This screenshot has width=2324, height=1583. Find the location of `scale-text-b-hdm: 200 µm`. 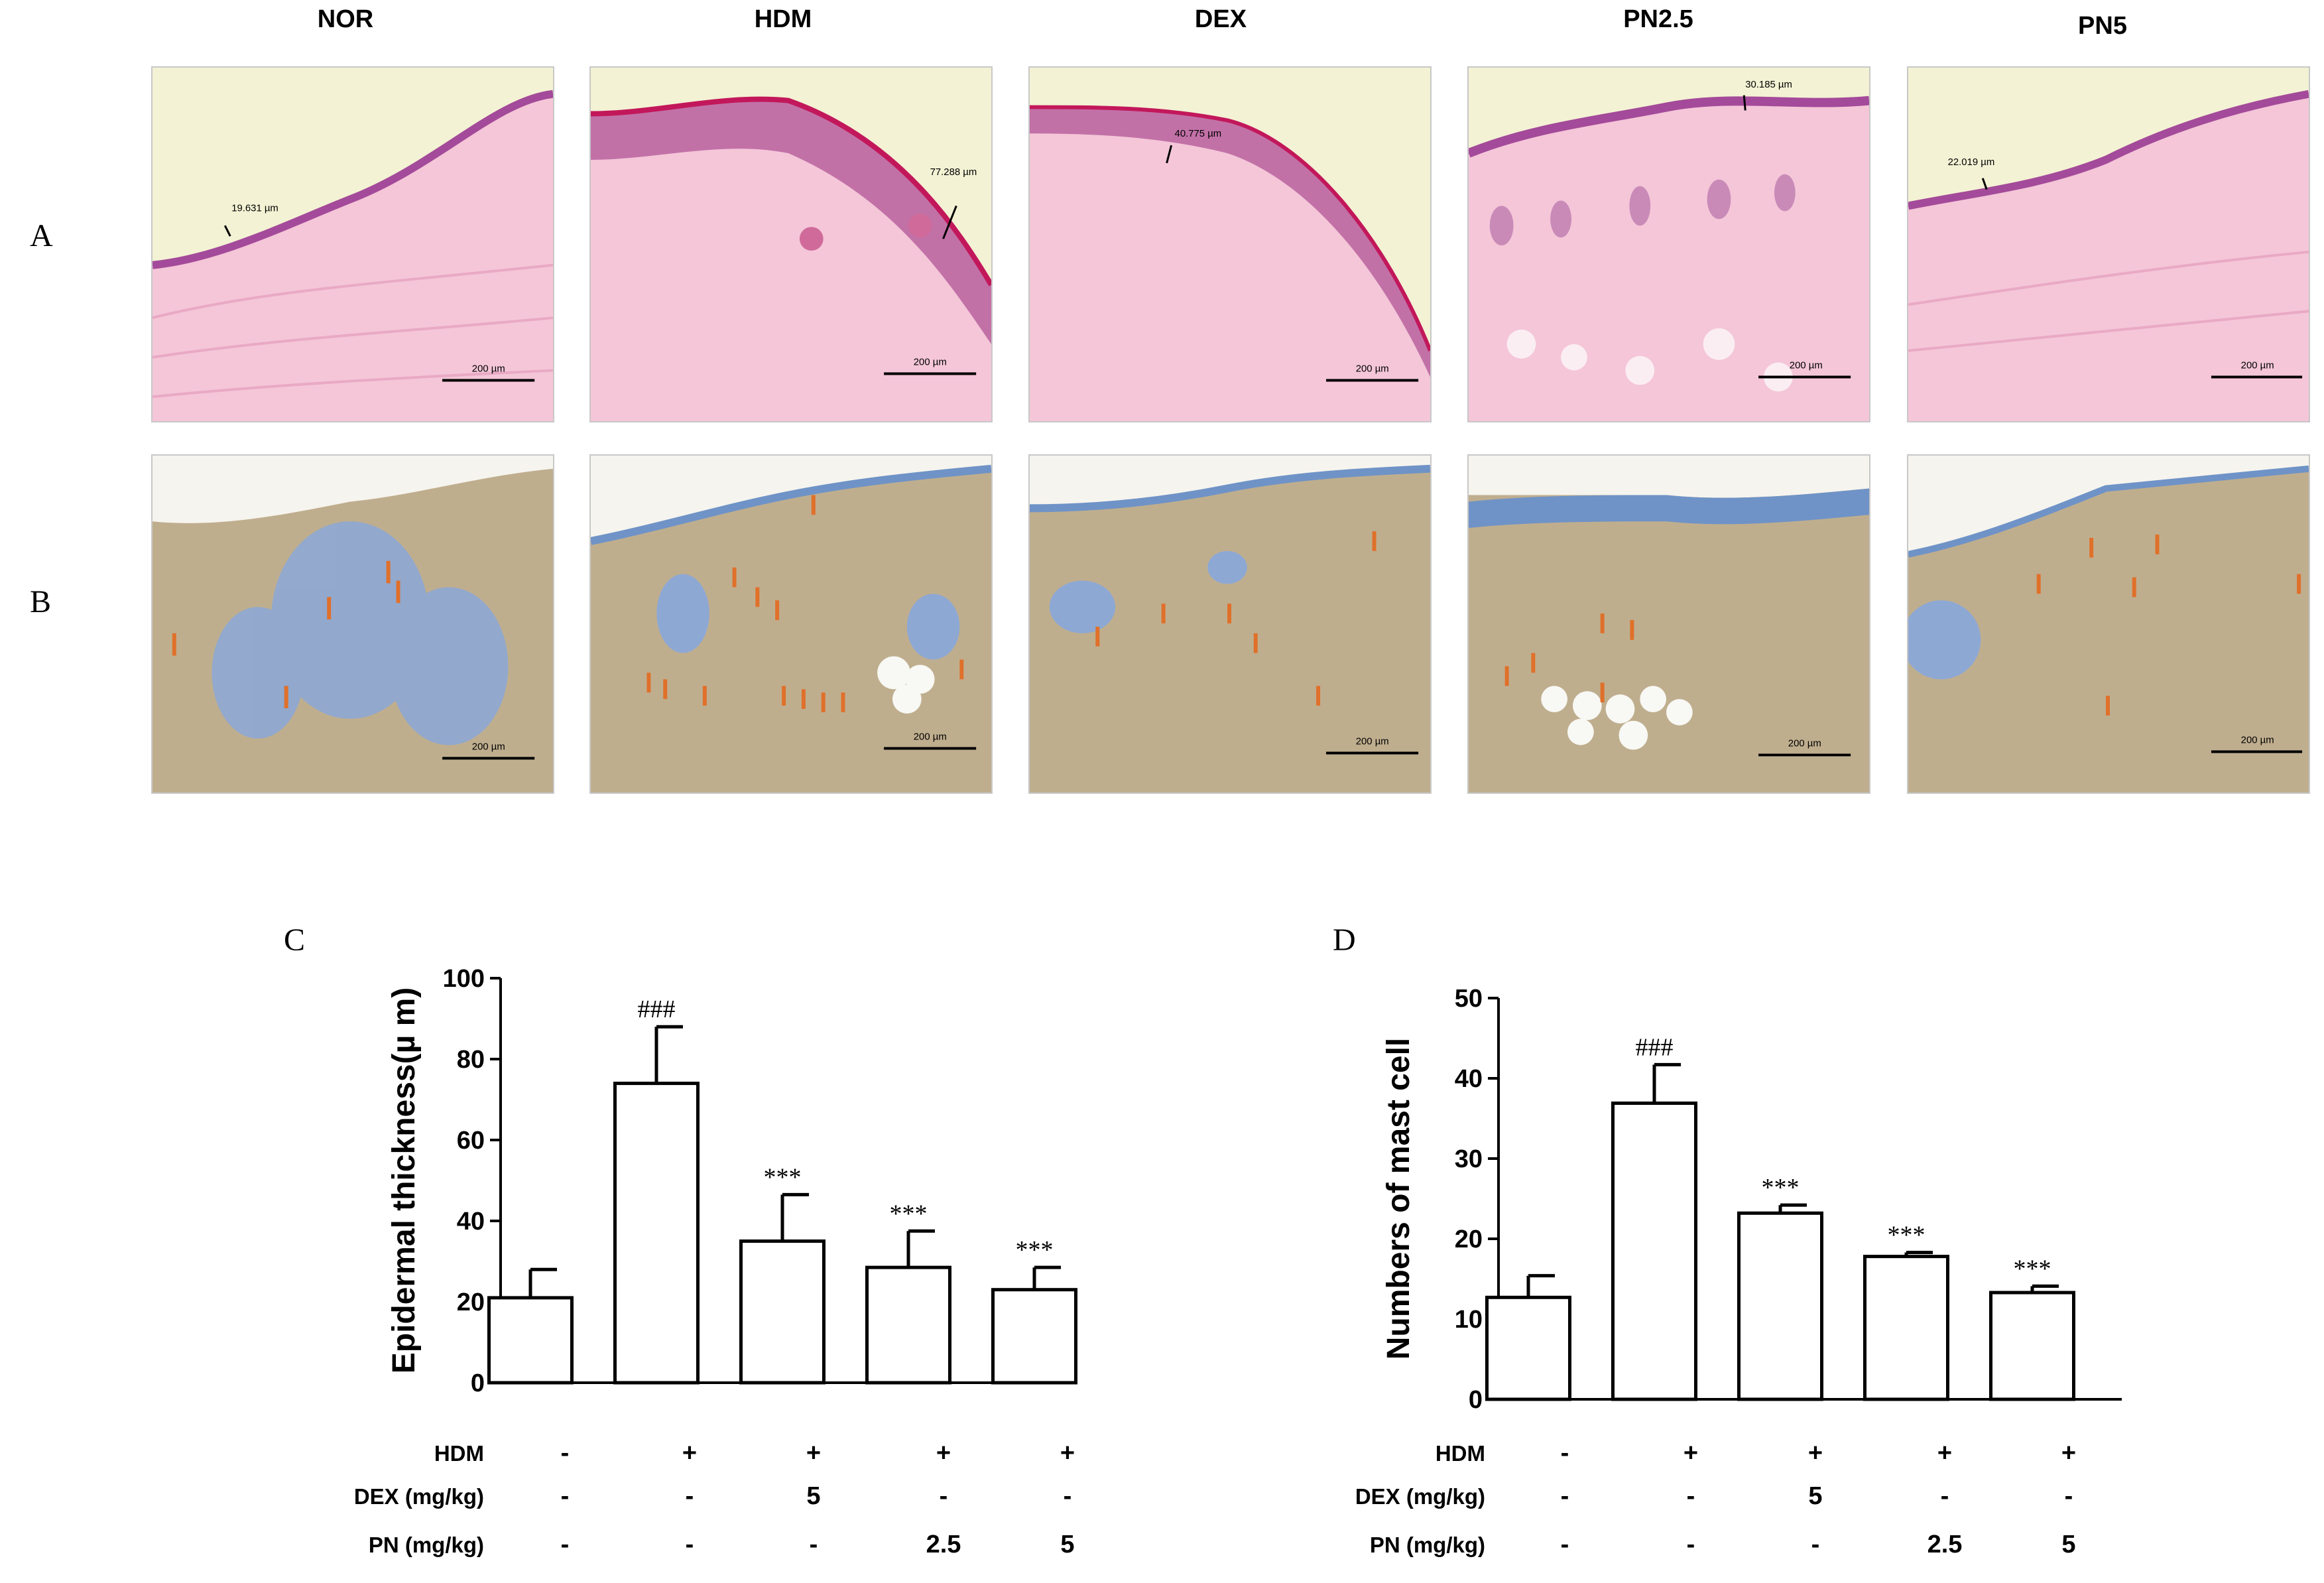

scale-text-b-hdm: 200 µm is located at coordinates (930, 737).